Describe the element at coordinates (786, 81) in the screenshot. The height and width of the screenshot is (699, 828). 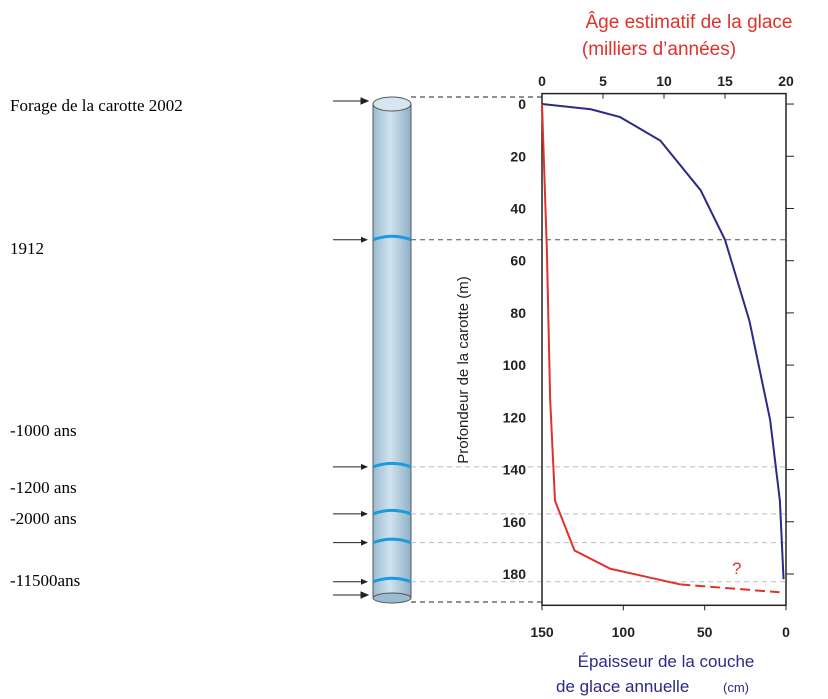
I see `x2-tick-label: 20` at that location.